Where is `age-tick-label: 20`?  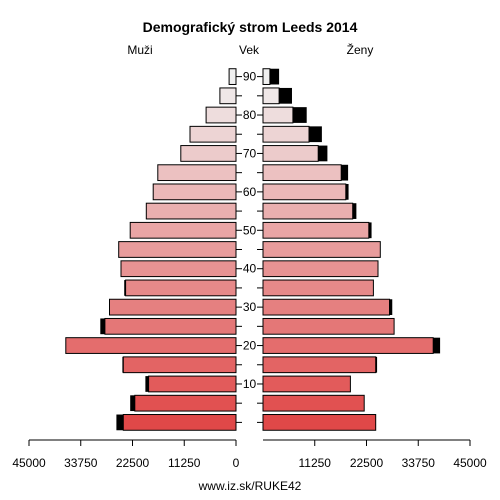
age-tick-label: 20 is located at coordinates (250, 346).